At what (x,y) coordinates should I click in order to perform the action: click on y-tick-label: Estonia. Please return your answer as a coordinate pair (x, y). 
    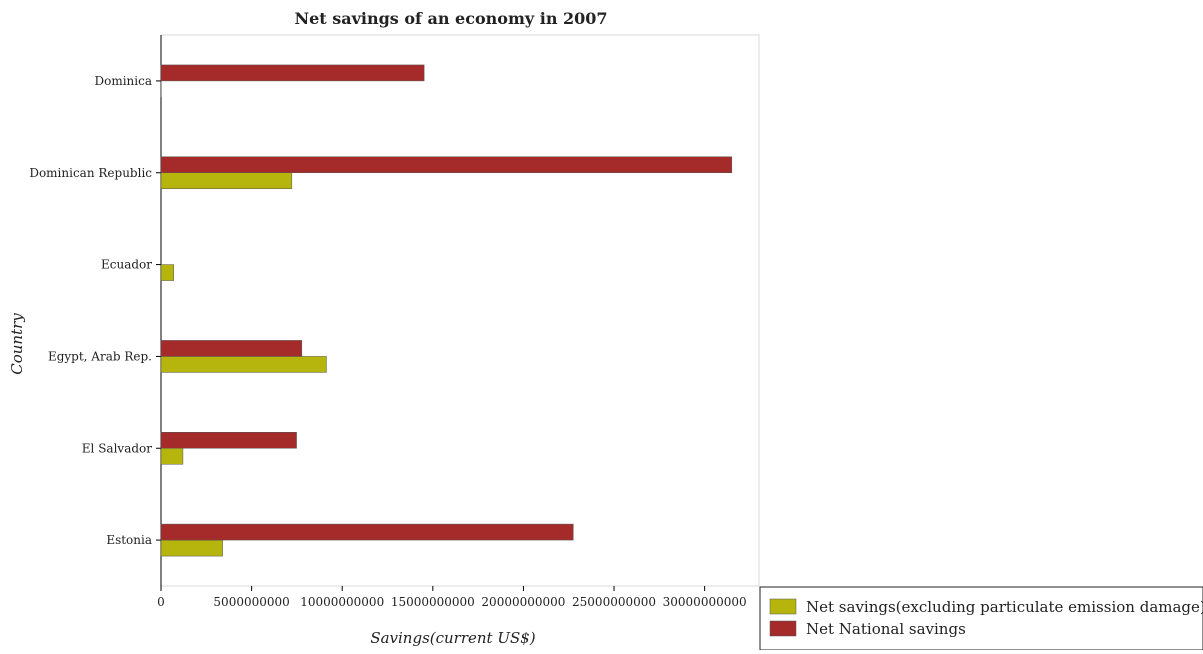
    Looking at the image, I should click on (129, 540).